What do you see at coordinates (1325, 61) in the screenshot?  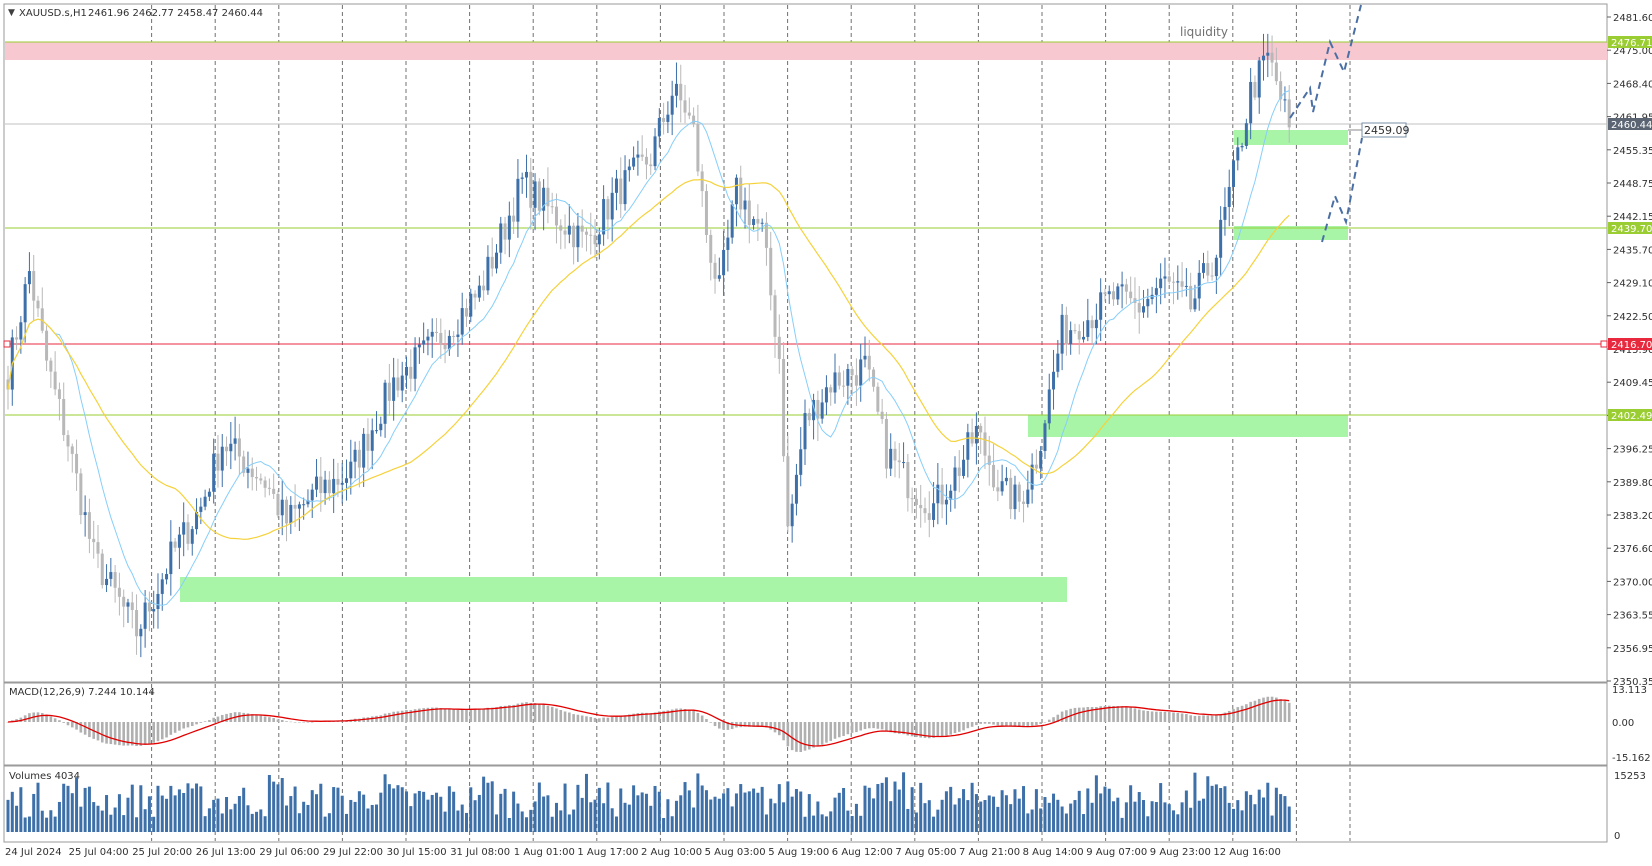 I see `projection-path-upper` at bounding box center [1325, 61].